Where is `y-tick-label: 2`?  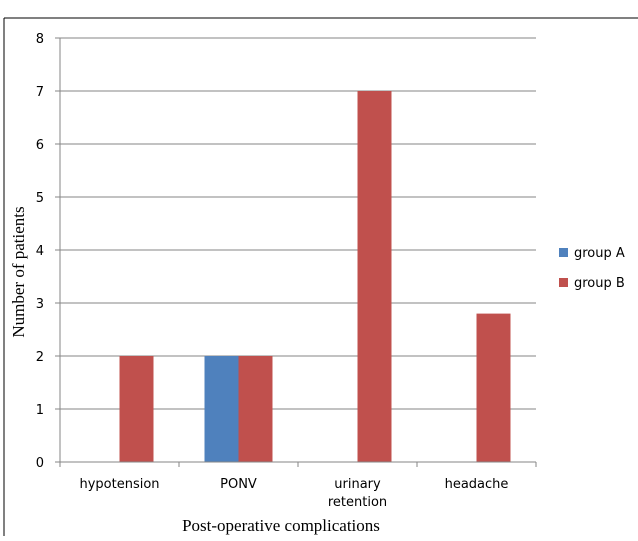 y-tick-label: 2 is located at coordinates (40, 357).